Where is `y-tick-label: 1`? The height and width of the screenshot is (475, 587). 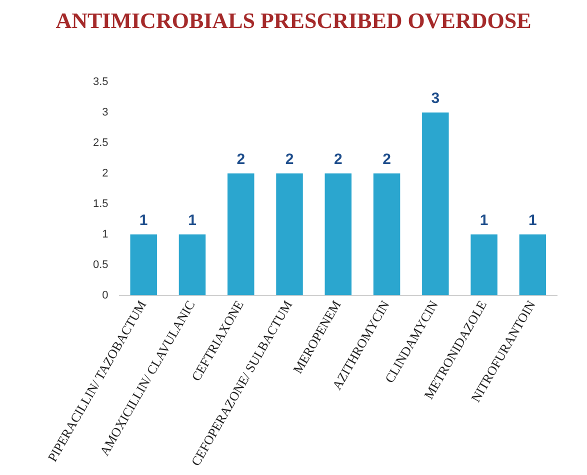
y-tick-label: 1 is located at coordinates (105, 234).